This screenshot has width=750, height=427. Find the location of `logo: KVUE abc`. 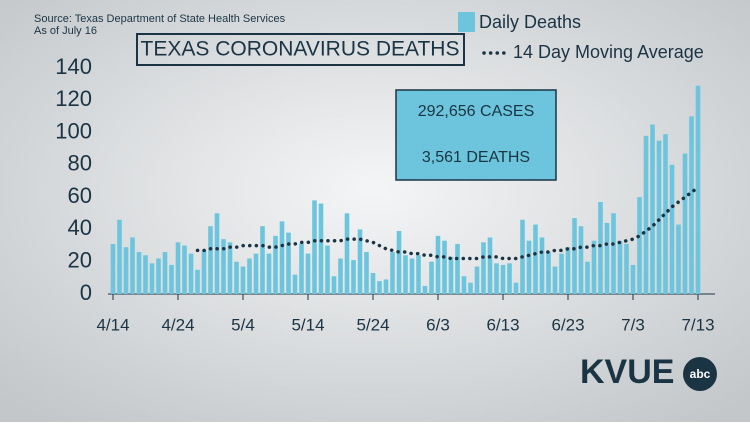

logo: KVUE abc is located at coordinates (648, 372).